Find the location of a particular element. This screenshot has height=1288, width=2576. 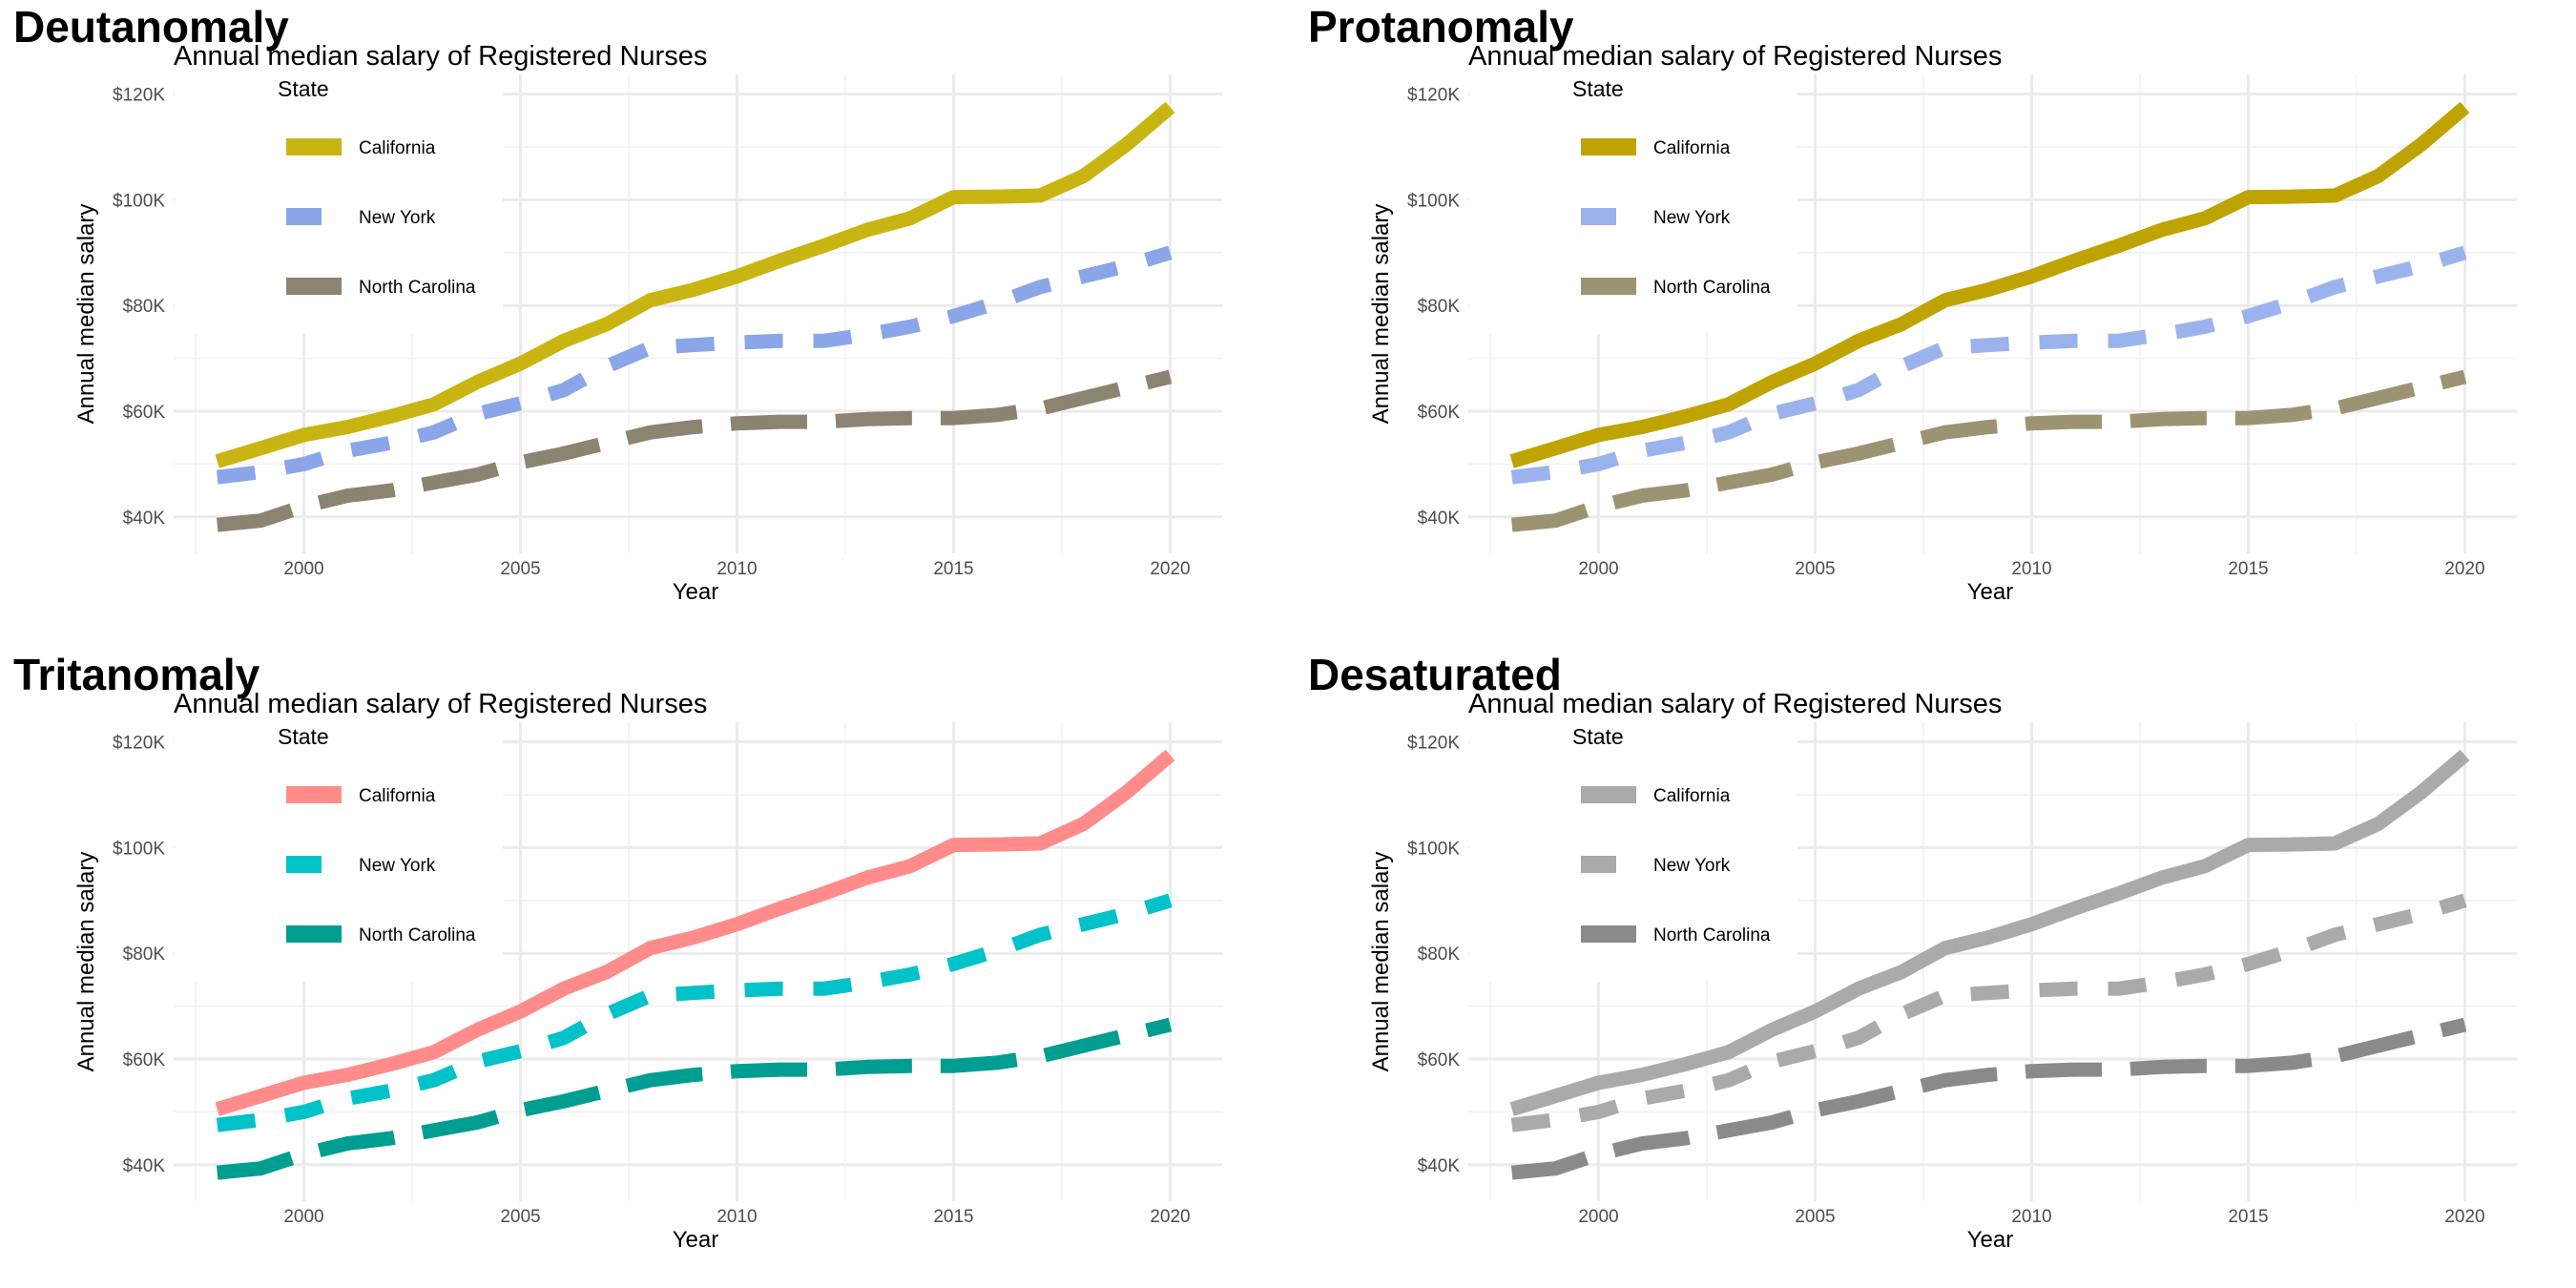

panel-title: Protanomaly is located at coordinates (1441, 27).